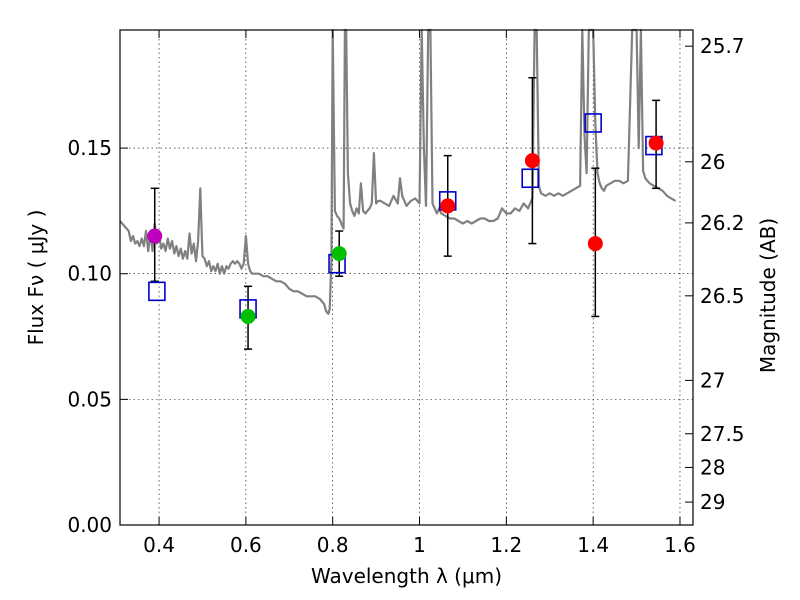 Image resolution: width=800 pixels, height=600 pixels. Describe the element at coordinates (406, 576) in the screenshot. I see `x-axis-label: Wavelength λ (μm)` at that location.